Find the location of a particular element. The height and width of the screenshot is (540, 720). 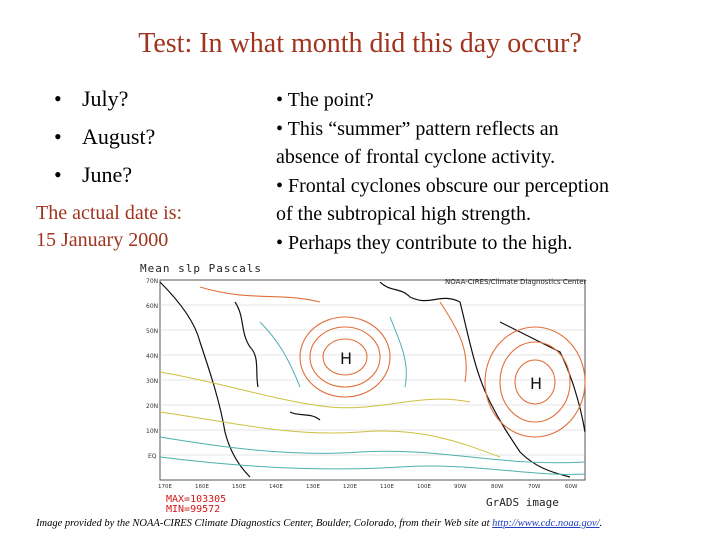

lat-label: 30N is located at coordinates (152, 381).